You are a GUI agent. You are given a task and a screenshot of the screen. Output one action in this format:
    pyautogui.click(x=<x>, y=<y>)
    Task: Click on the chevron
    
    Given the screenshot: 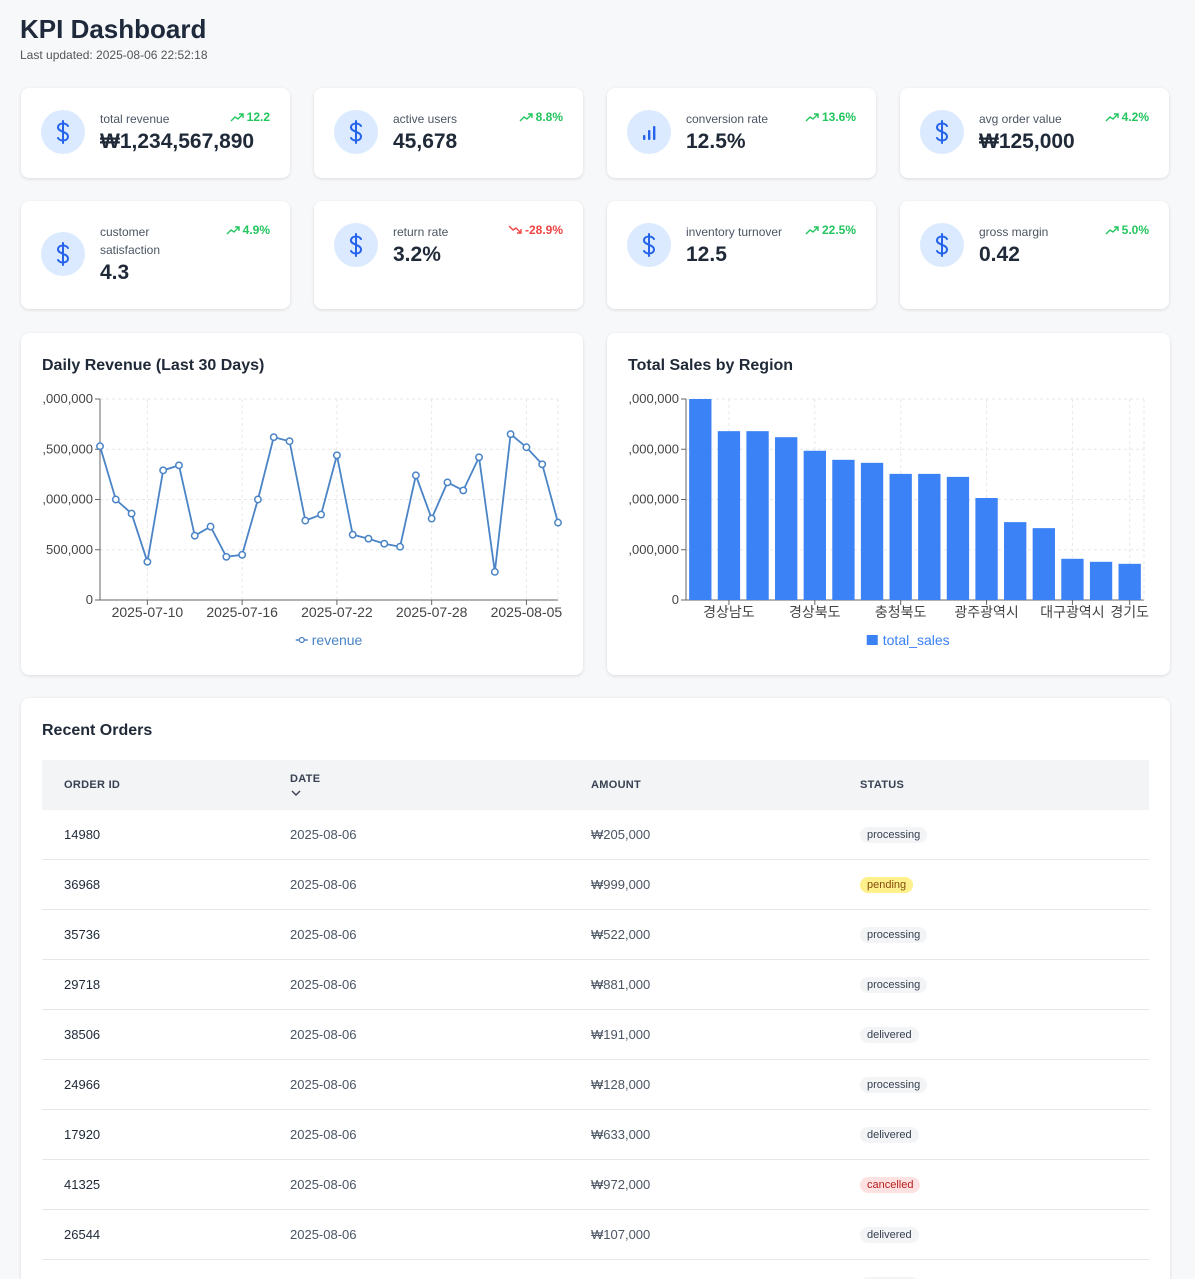 What is the action you would take?
    pyautogui.click(x=296, y=793)
    